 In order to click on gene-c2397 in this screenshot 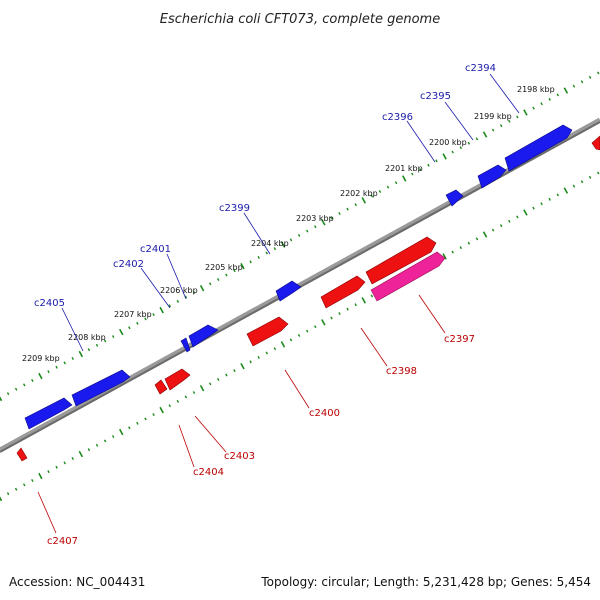, I will do `click(408, 276)`.